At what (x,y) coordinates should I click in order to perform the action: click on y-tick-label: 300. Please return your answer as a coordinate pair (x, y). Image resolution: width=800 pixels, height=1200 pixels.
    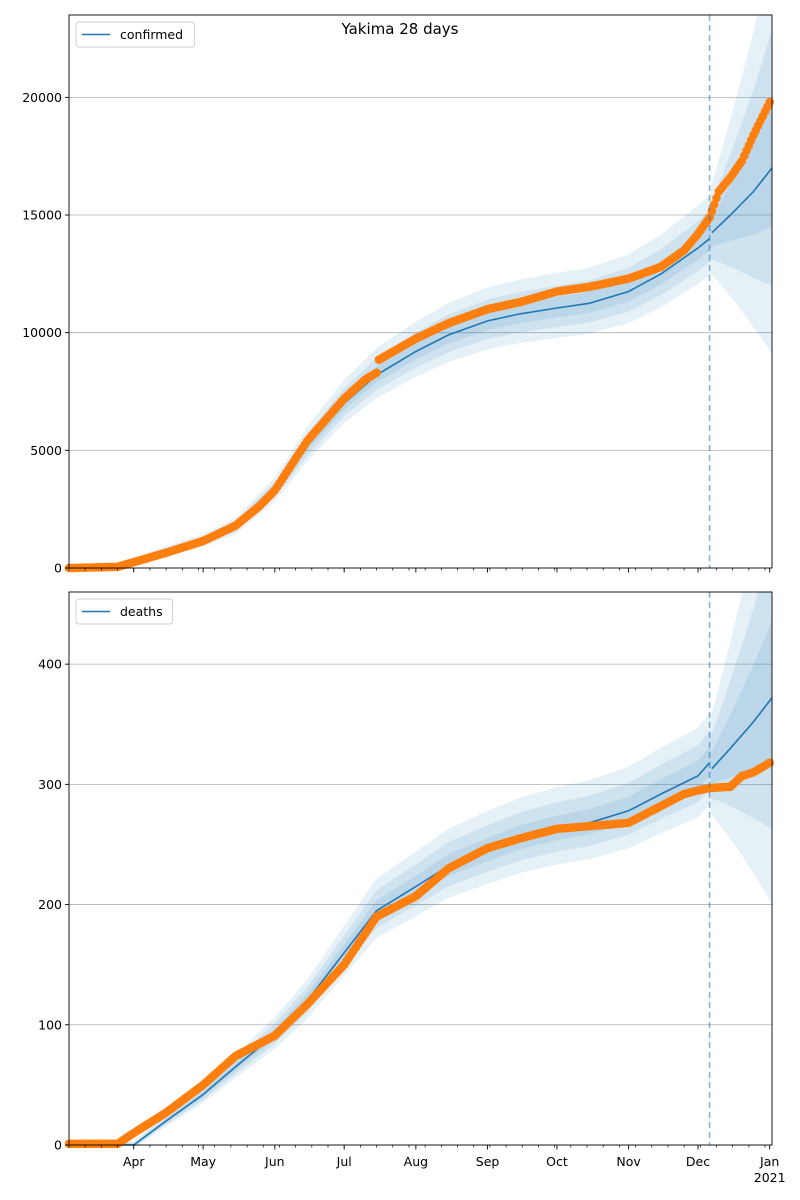
    Looking at the image, I should click on (50, 784).